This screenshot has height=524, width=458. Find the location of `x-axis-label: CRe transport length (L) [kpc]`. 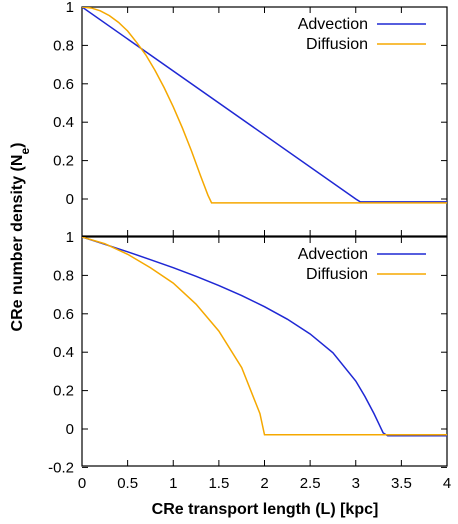

x-axis-label: CRe transport length (L) [kpc] is located at coordinates (265, 509).